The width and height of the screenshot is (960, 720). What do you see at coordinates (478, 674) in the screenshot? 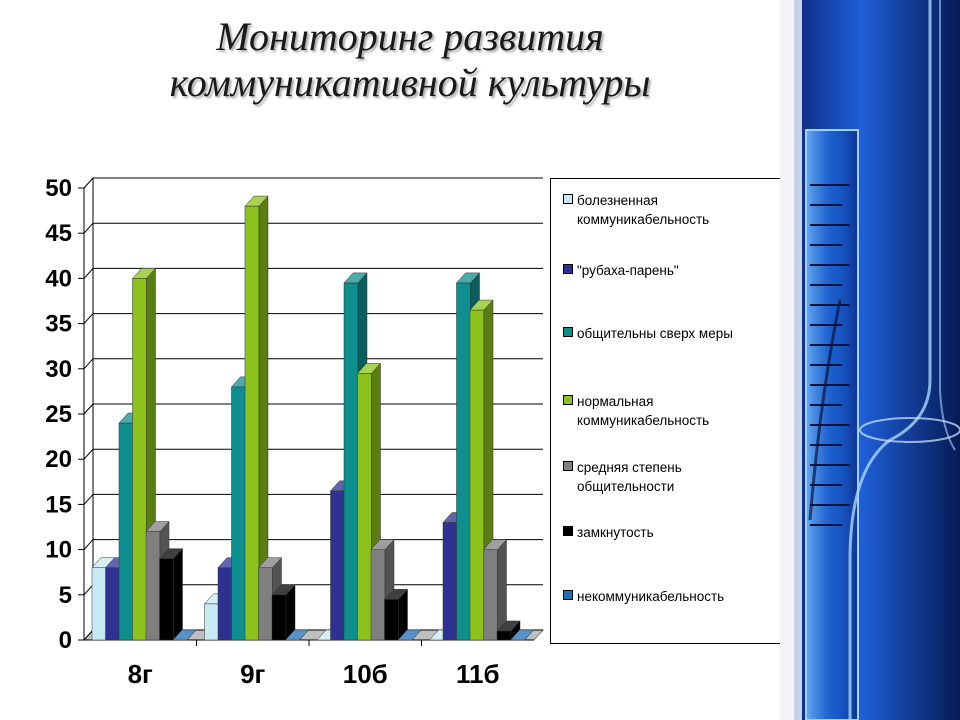
I see `x-tick-label: 11б` at bounding box center [478, 674].